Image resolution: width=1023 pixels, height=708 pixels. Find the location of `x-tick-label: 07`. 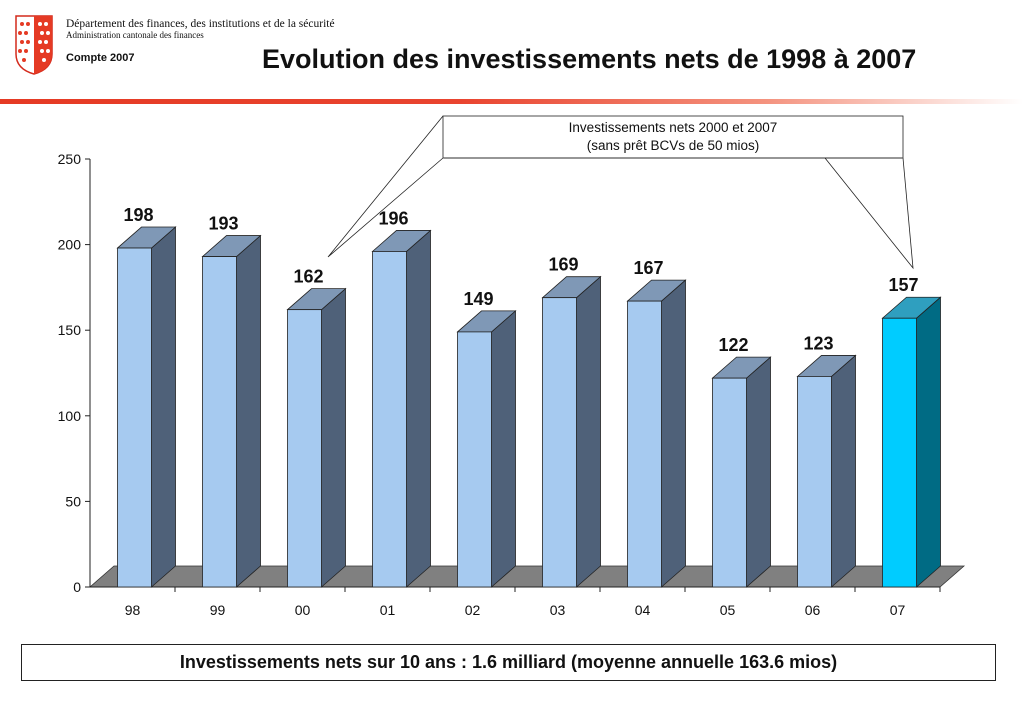

x-tick-label: 07 is located at coordinates (898, 610).